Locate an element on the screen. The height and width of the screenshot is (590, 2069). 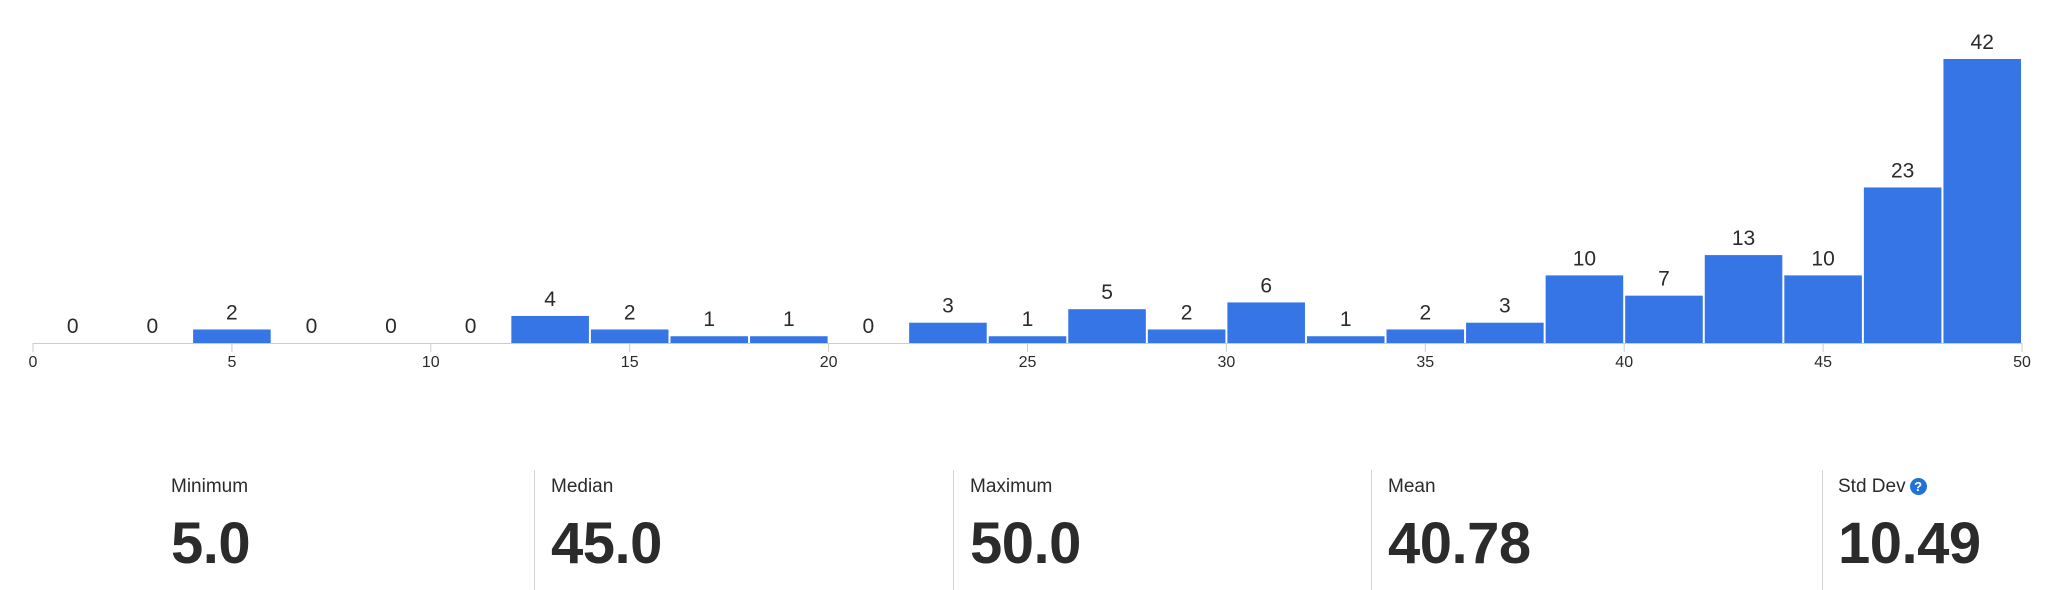
x-tick-label: 5 is located at coordinates (231, 362).